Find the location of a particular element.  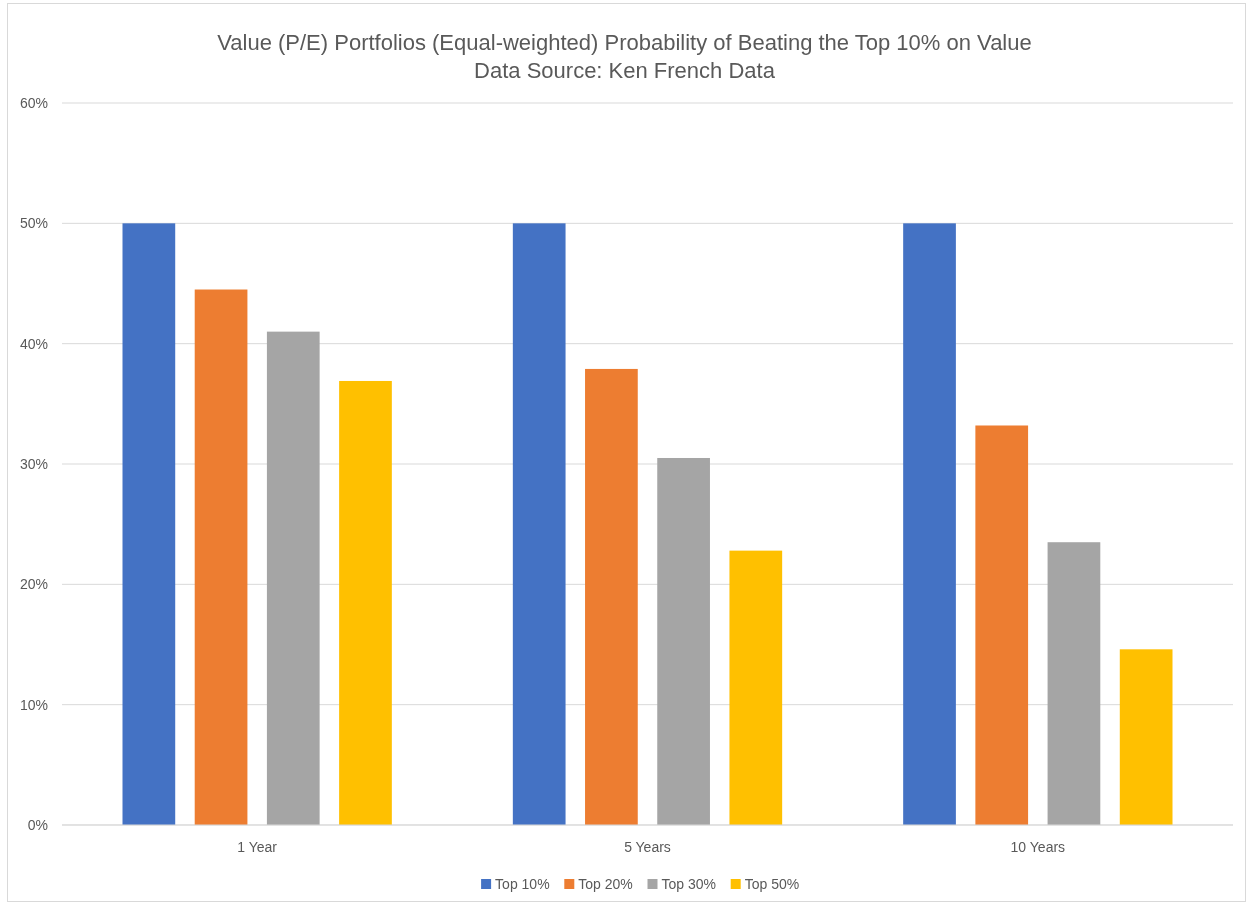

y-tick-label: 40% is located at coordinates (33, 343).